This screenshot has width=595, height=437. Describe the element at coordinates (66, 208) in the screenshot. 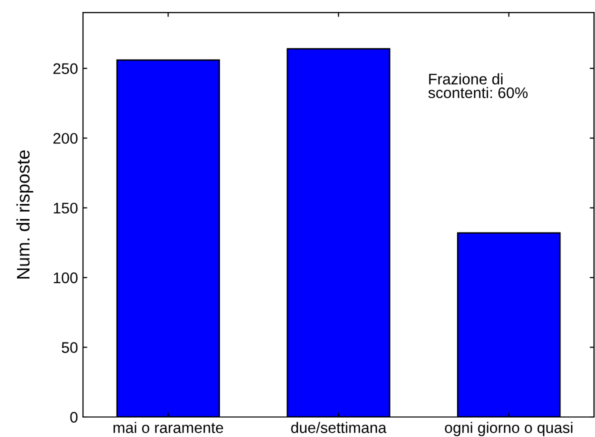

I see `y-tick-label: 150` at that location.